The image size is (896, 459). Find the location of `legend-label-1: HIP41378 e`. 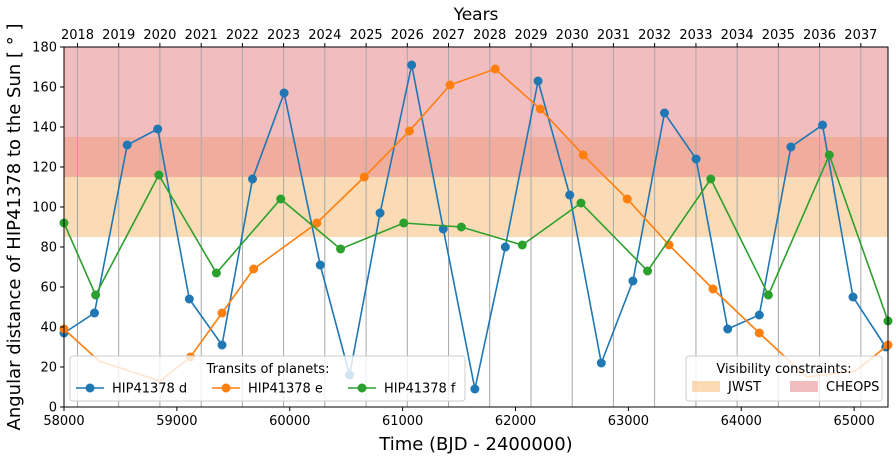

legend-label-1: HIP41378 e is located at coordinates (285, 389).